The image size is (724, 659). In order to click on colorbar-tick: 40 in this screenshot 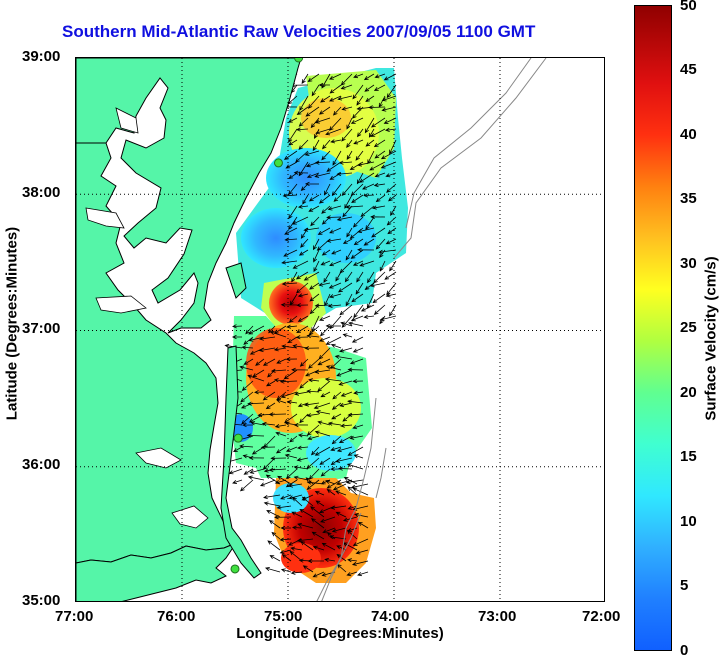, I will do `click(688, 134)`.